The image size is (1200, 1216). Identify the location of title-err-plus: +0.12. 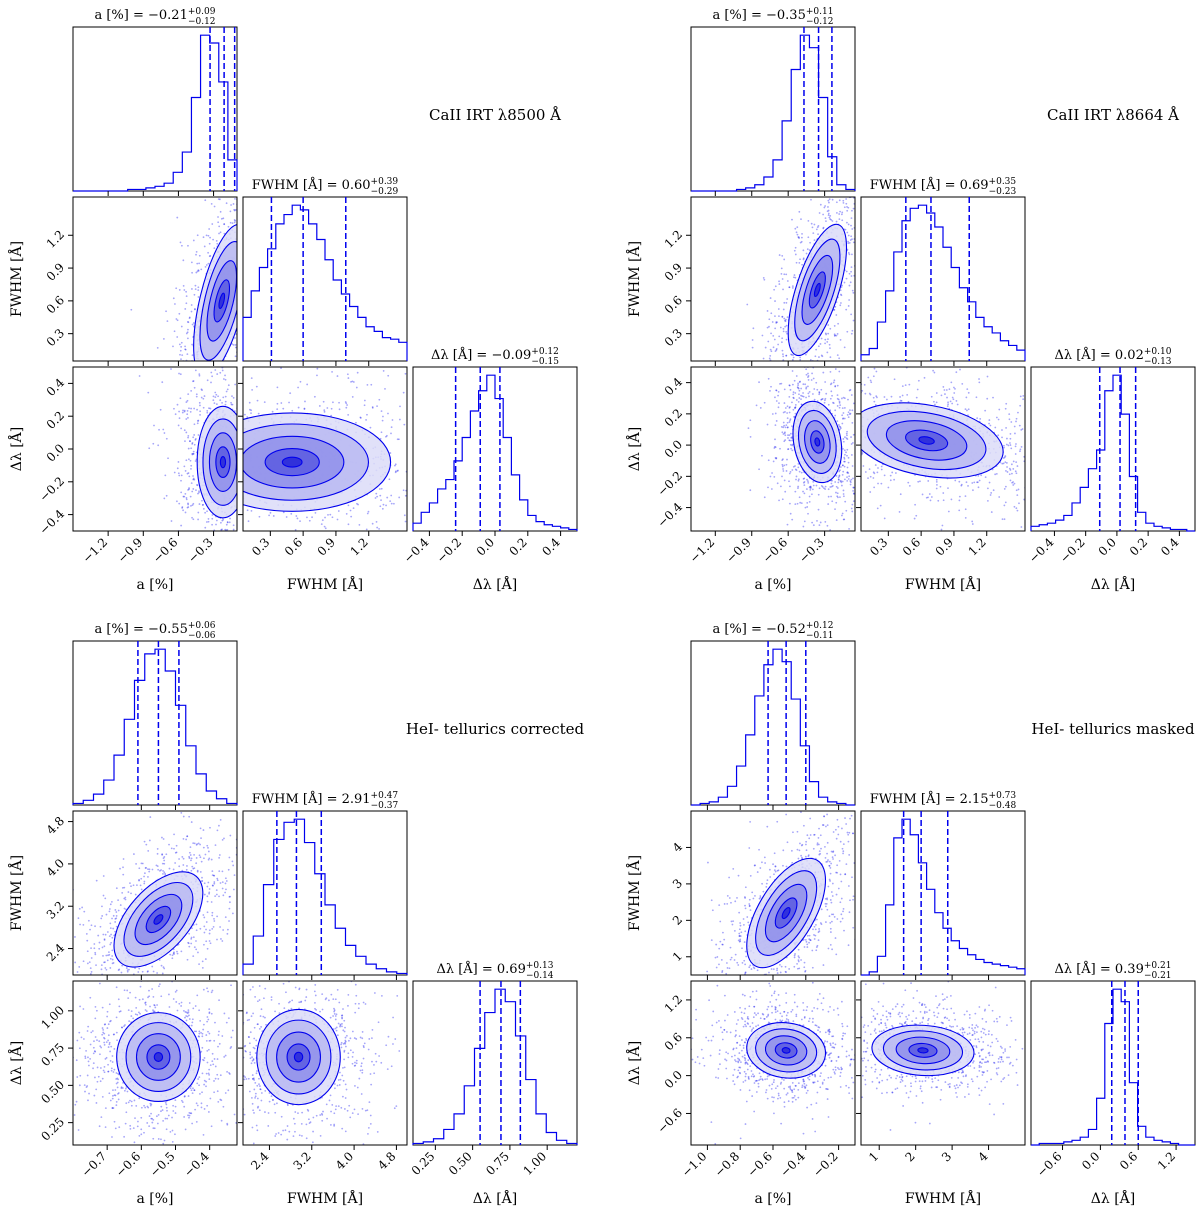
(545, 352).